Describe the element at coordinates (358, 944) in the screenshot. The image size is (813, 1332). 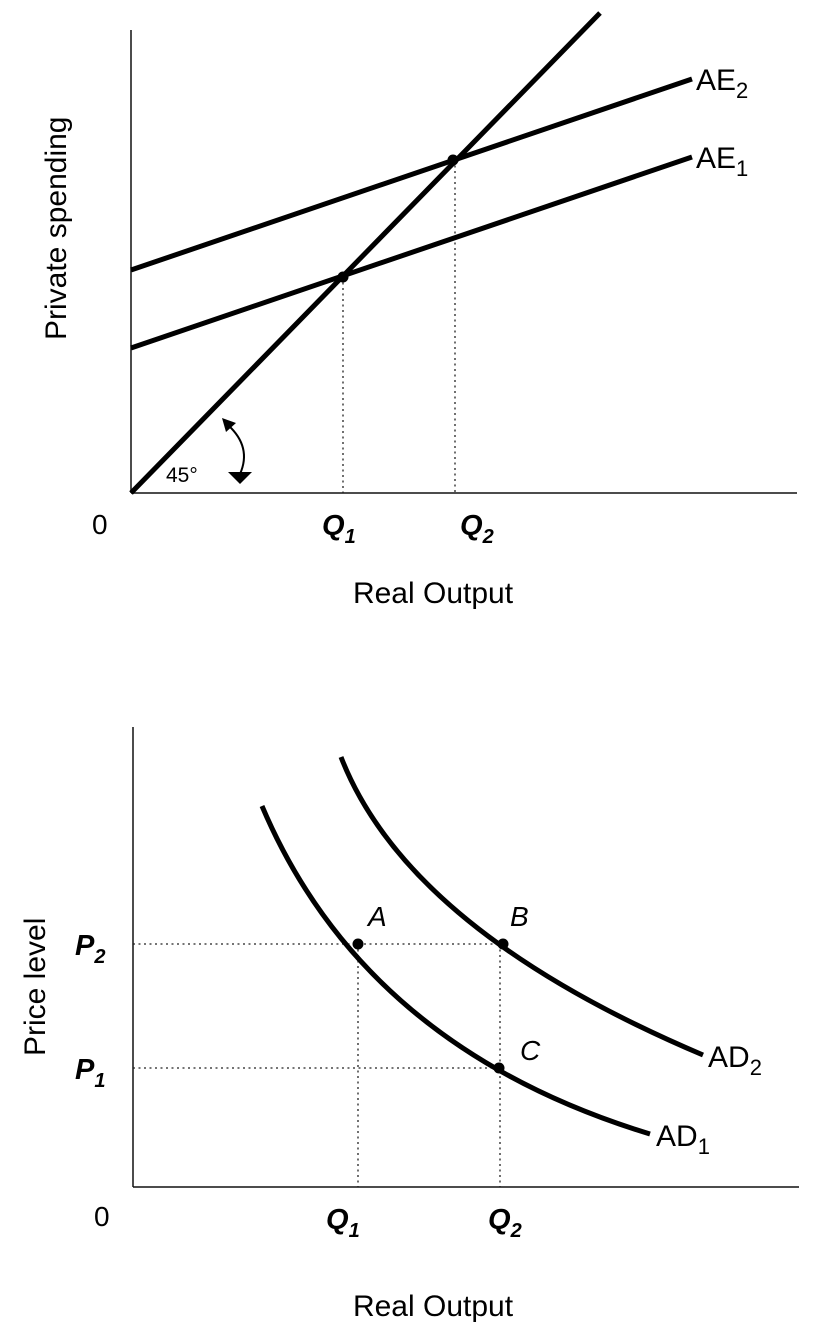
I see `point-a` at that location.